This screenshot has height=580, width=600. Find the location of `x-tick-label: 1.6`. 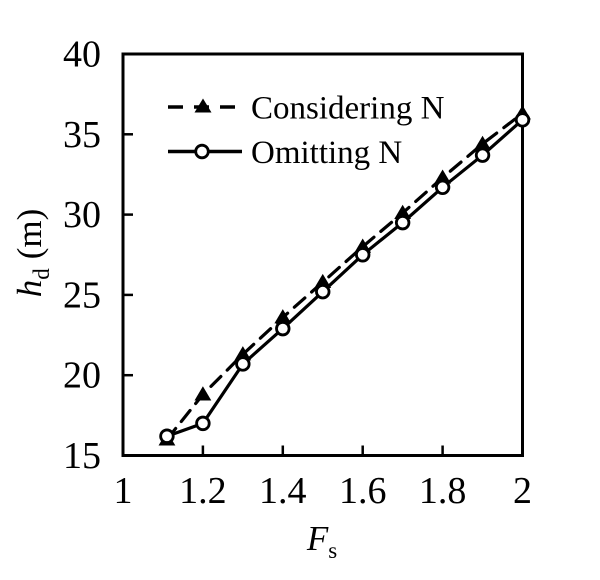

x-tick-label: 1.6 is located at coordinates (363, 491).